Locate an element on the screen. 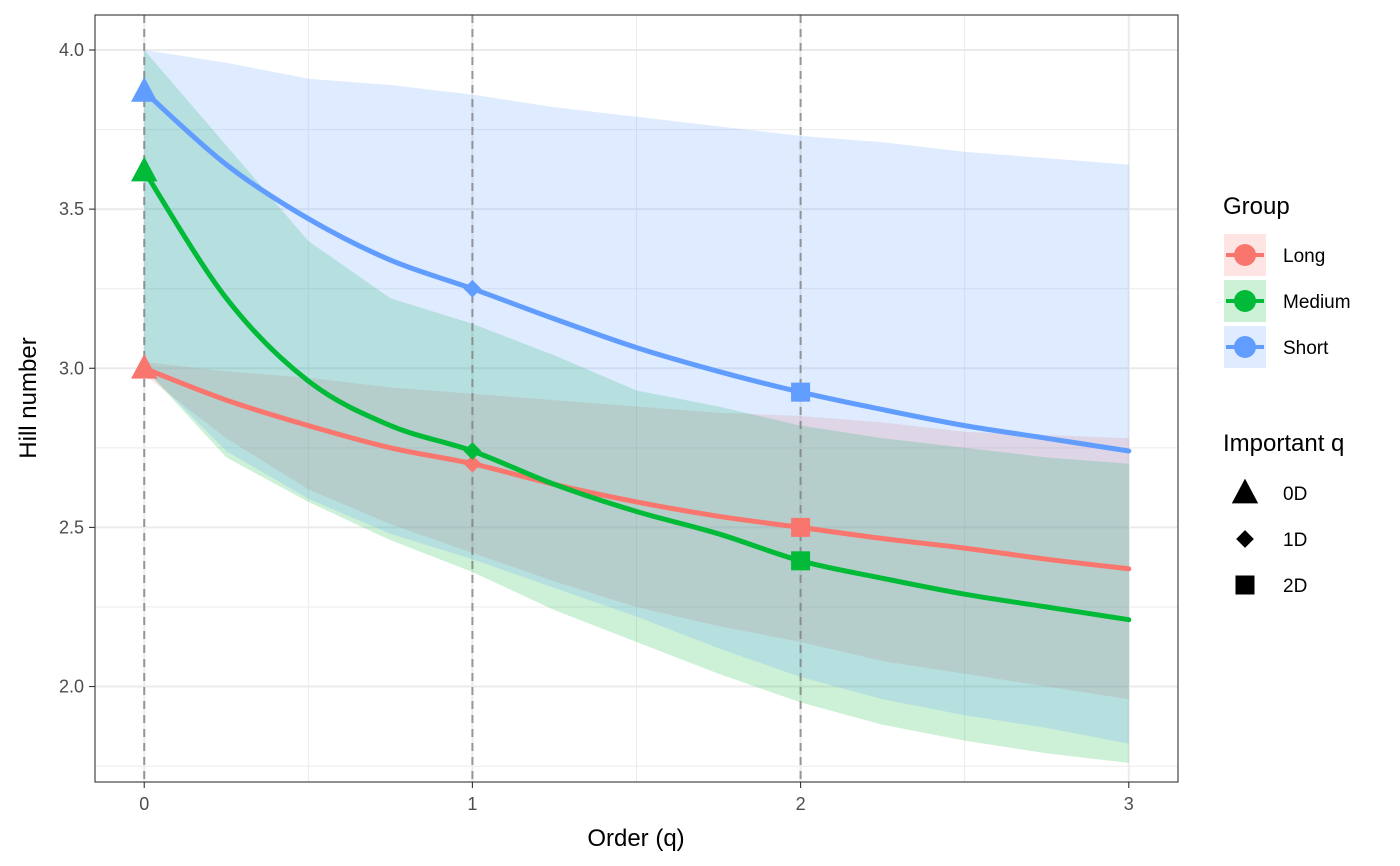  point-long-0d-marker is located at coordinates (144, 366).